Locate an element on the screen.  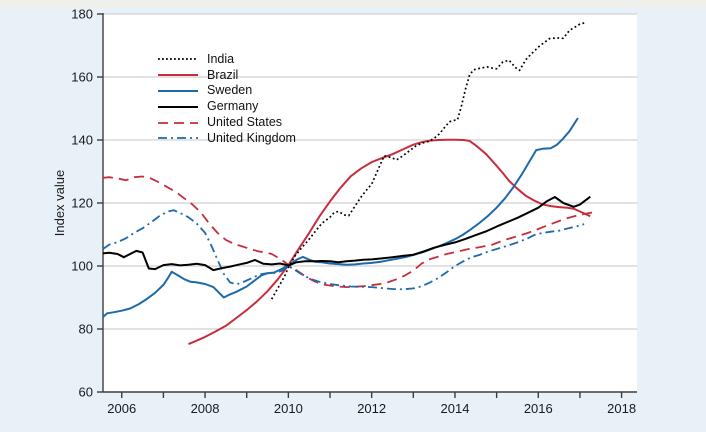
legend-item-germany: Germany is located at coordinates (226, 107).